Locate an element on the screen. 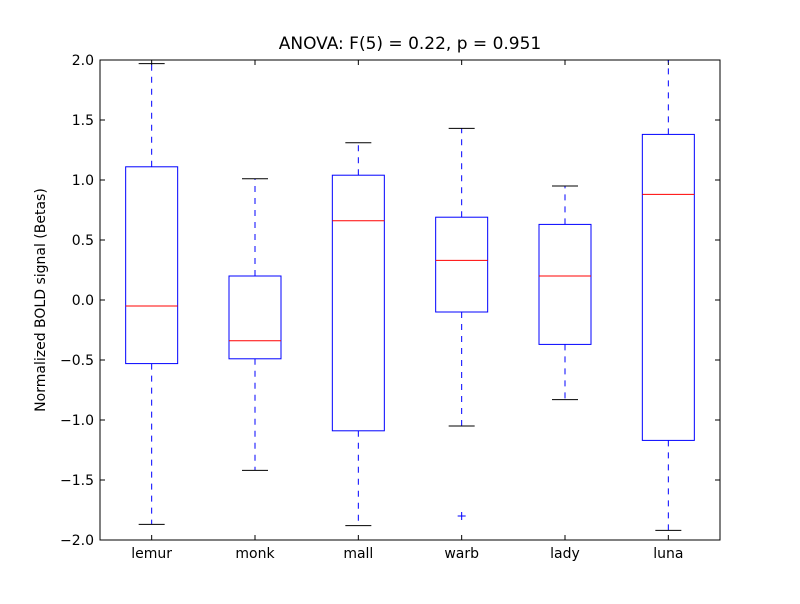 This screenshot has height=604, width=800. y-axis-label: Normalized BOLD signal (Betas) is located at coordinates (41, 300).